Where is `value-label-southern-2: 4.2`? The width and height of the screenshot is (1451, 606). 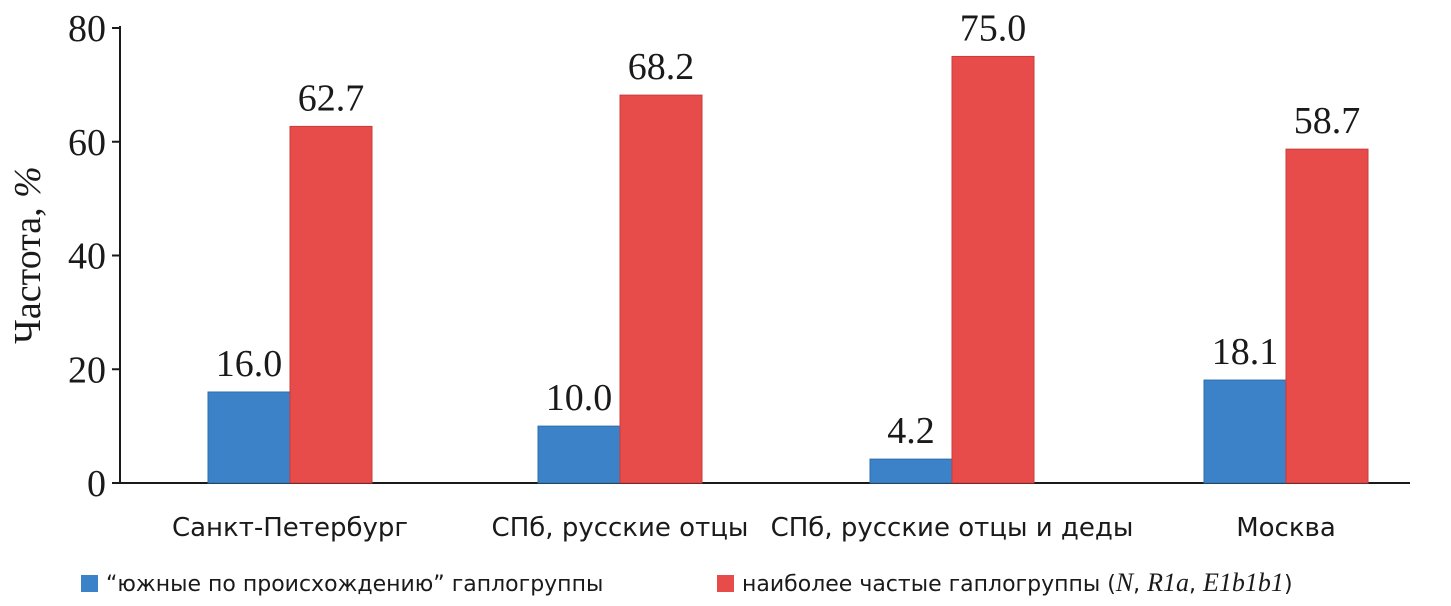
value-label-southern-2: 4.2 is located at coordinates (911, 431).